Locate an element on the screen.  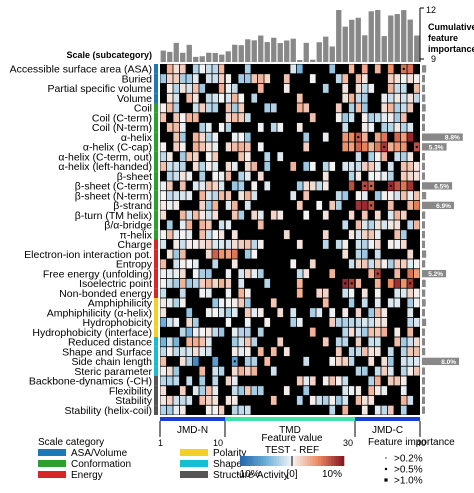
row-label: β-strand is located at coordinates (132, 206).